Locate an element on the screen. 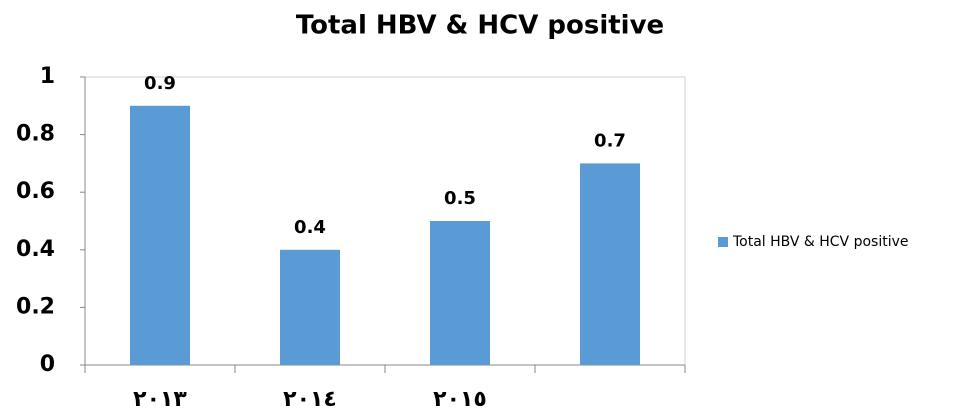 This screenshot has width=956, height=412. data-label: 0.7 is located at coordinates (610, 140).